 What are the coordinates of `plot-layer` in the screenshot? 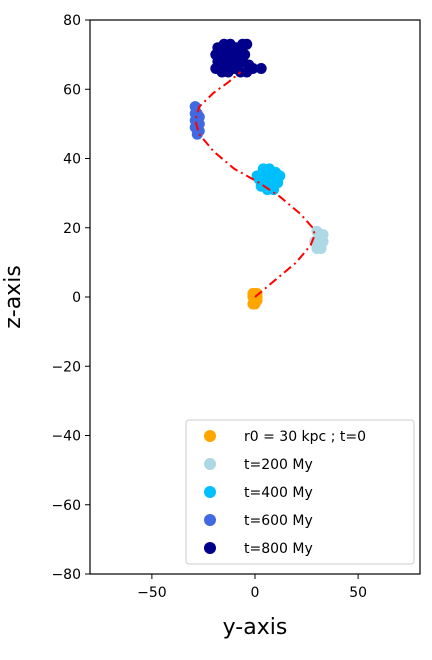 It's located at (259, 174).